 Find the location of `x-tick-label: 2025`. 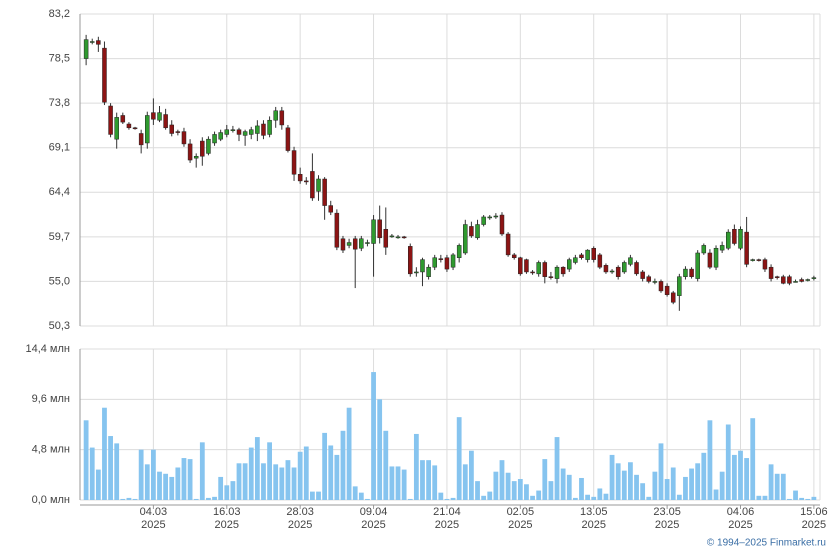

x-tick-label: 2025 is located at coordinates (740, 525).